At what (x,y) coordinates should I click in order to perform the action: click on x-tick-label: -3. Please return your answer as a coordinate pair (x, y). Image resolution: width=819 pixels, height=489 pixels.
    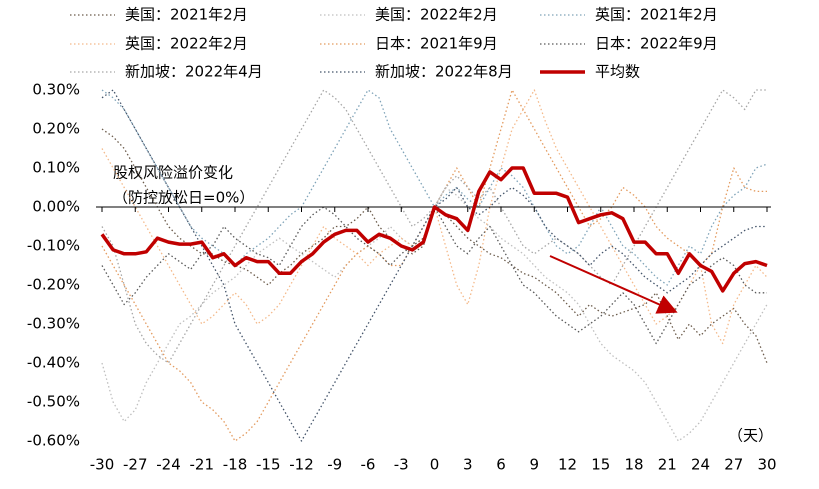
    Looking at the image, I should click on (401, 465).